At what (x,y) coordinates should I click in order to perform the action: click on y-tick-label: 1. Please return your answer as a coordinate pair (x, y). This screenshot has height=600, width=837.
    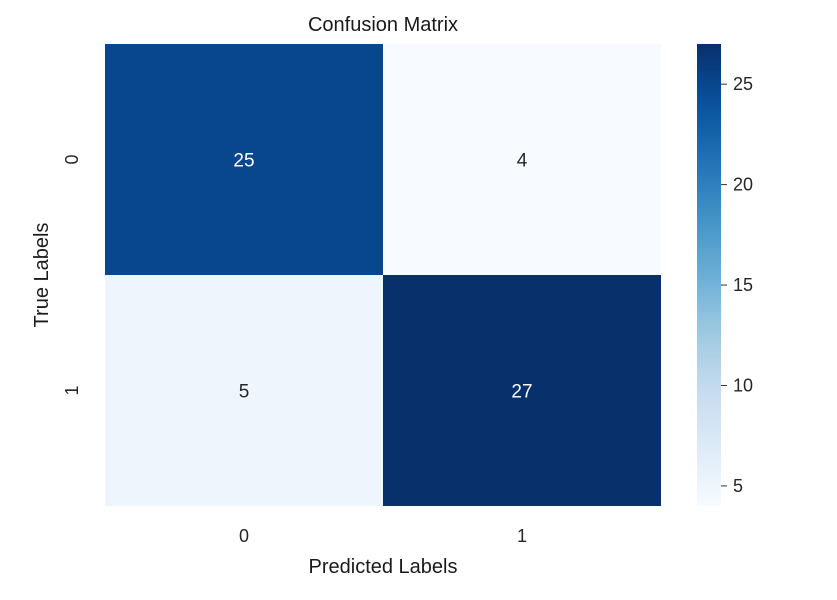
    Looking at the image, I should click on (72, 390).